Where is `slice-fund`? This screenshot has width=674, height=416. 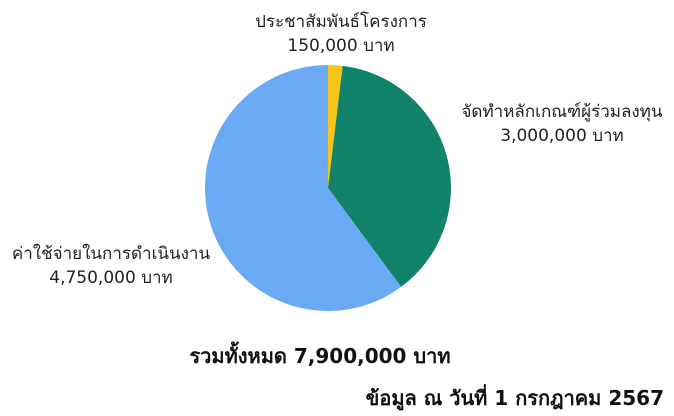 slice-fund is located at coordinates (389, 176).